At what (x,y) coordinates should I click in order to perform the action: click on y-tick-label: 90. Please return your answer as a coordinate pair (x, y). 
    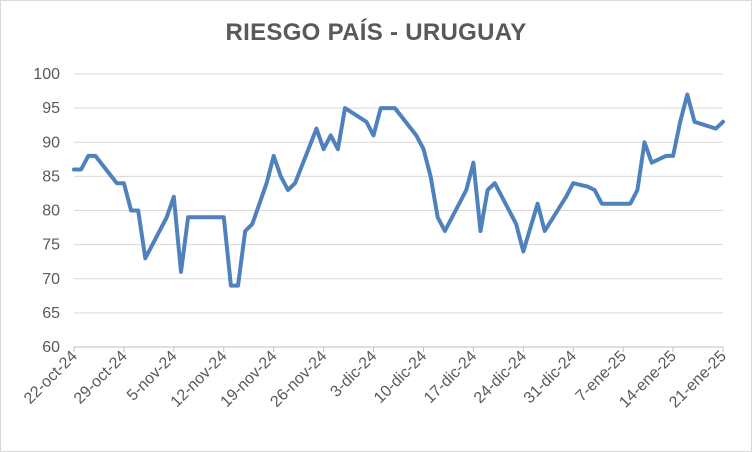
    Looking at the image, I should click on (51, 142).